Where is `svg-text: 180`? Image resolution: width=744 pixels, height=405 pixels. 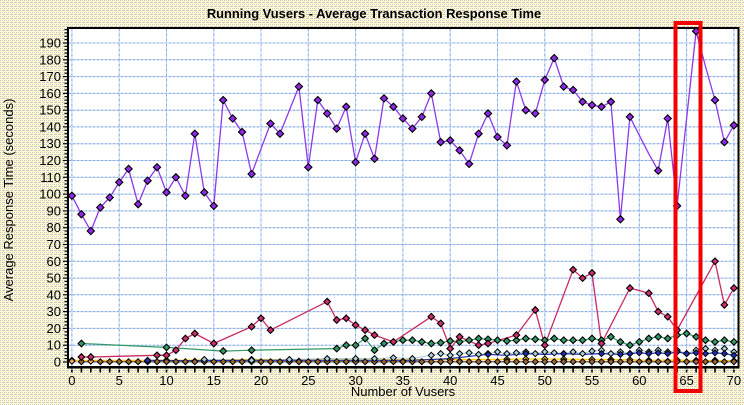 svg-text: 180 is located at coordinates (50, 59).